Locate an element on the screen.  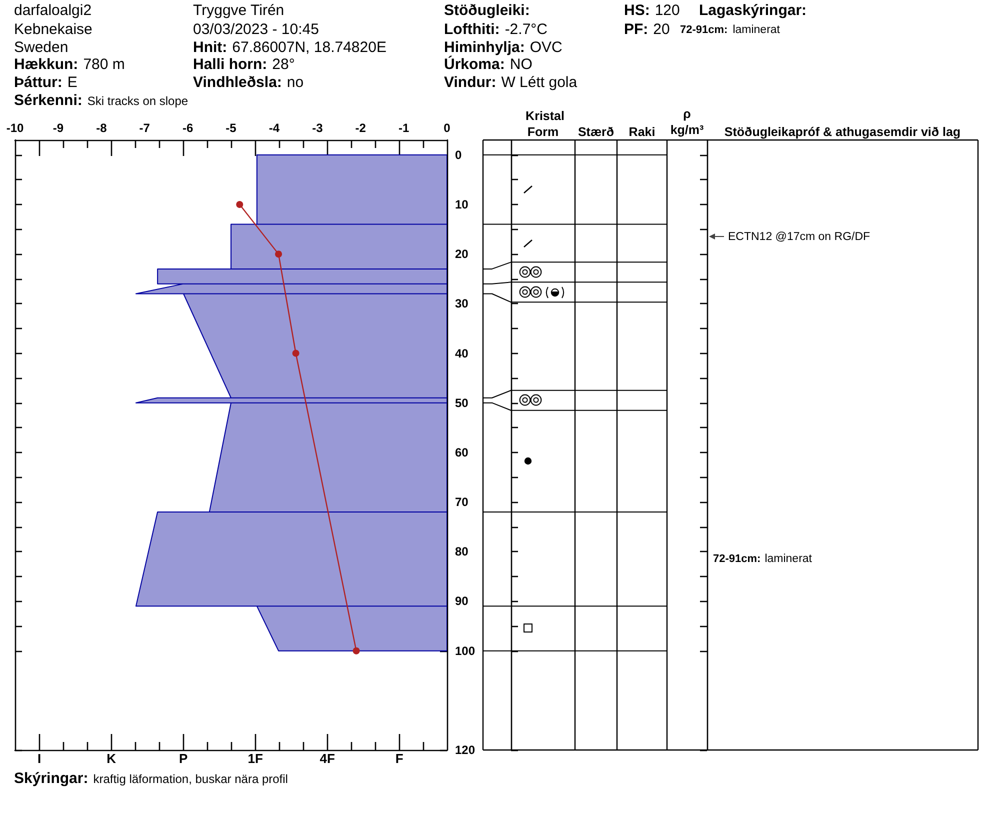
text: Lofthiti: -2.7°C is located at coordinates (496, 29).